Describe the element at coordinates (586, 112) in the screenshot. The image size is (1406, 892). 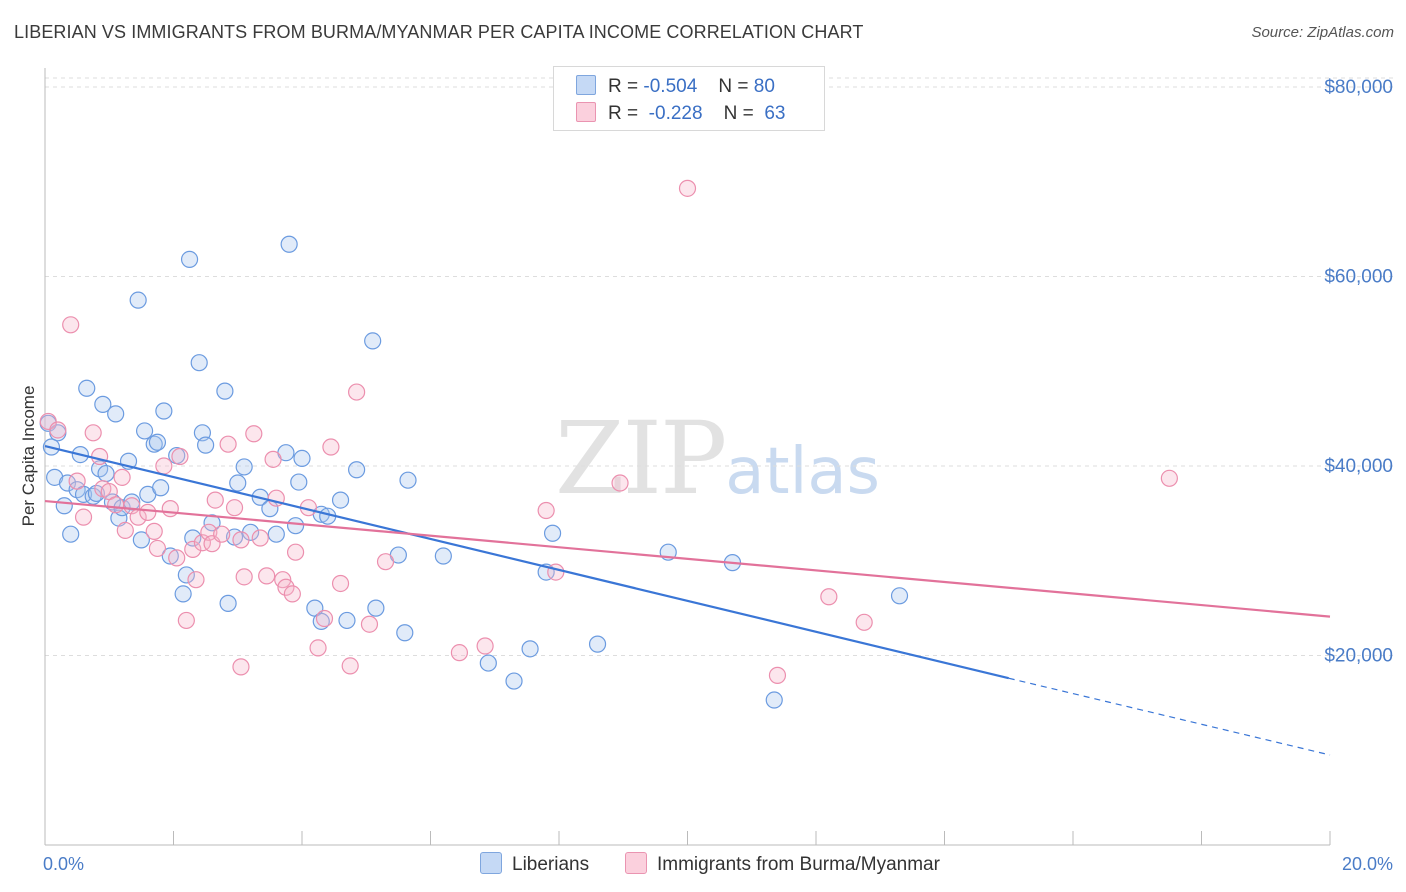
I see `stats-swatch-burma` at that location.